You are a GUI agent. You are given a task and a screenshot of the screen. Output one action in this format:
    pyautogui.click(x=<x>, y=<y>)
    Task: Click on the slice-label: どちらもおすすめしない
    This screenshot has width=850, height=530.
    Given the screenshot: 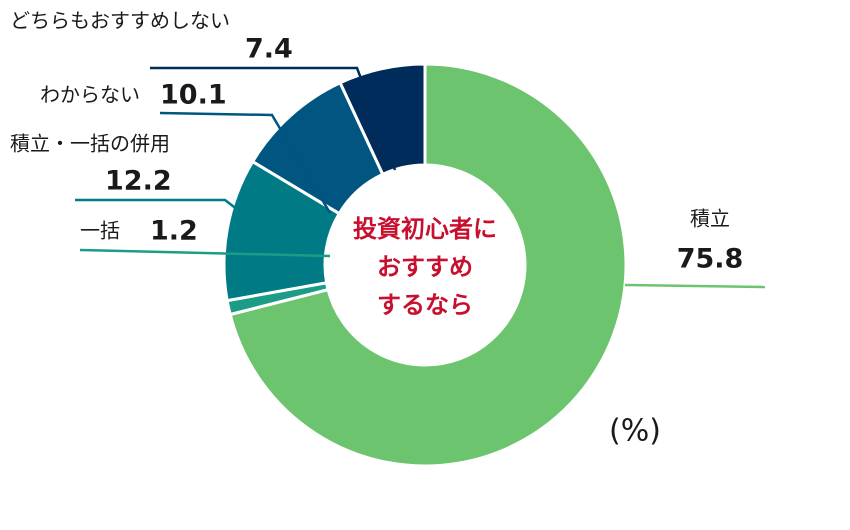 What is the action you would take?
    pyautogui.click(x=120, y=21)
    